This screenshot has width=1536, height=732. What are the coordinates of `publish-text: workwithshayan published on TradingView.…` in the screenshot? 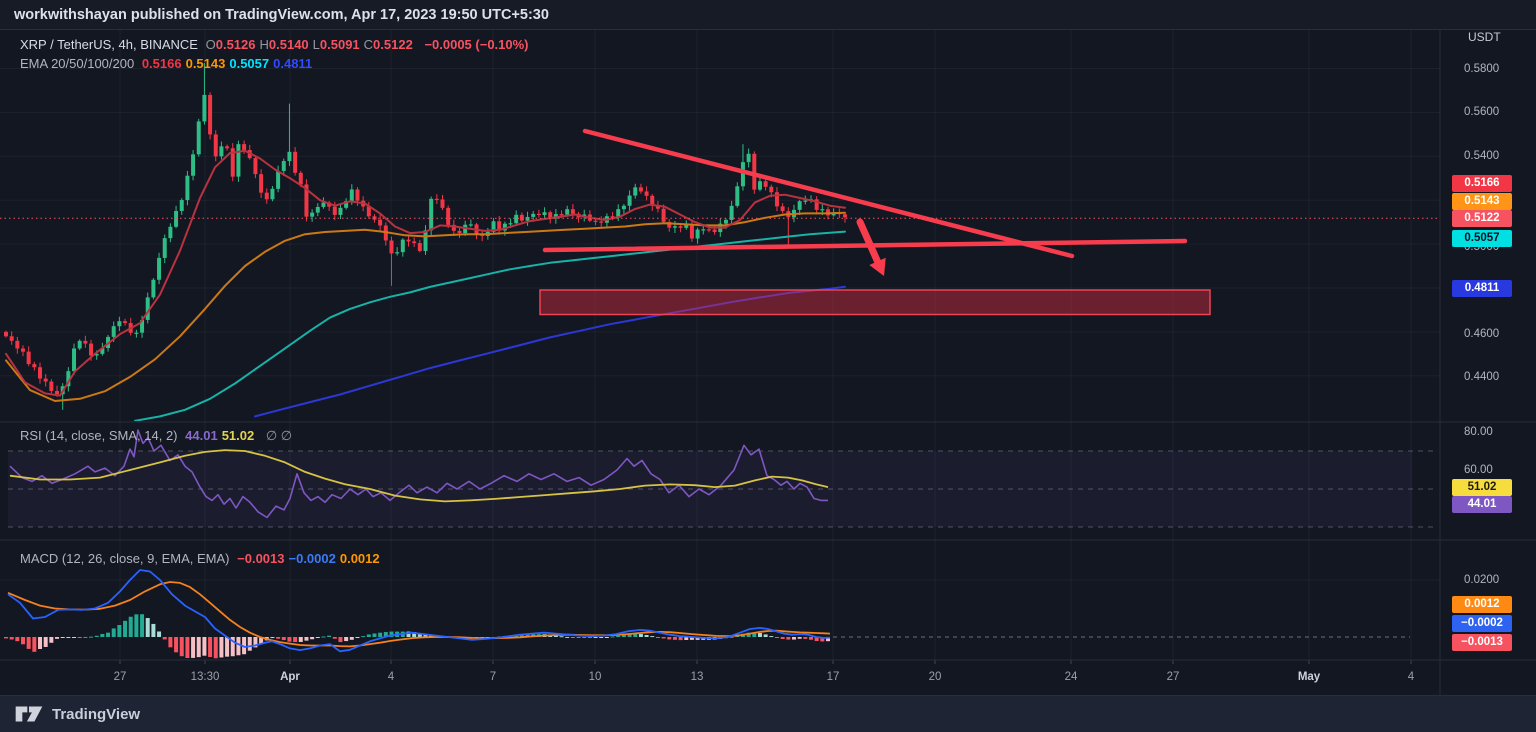 It's located at (281, 14).